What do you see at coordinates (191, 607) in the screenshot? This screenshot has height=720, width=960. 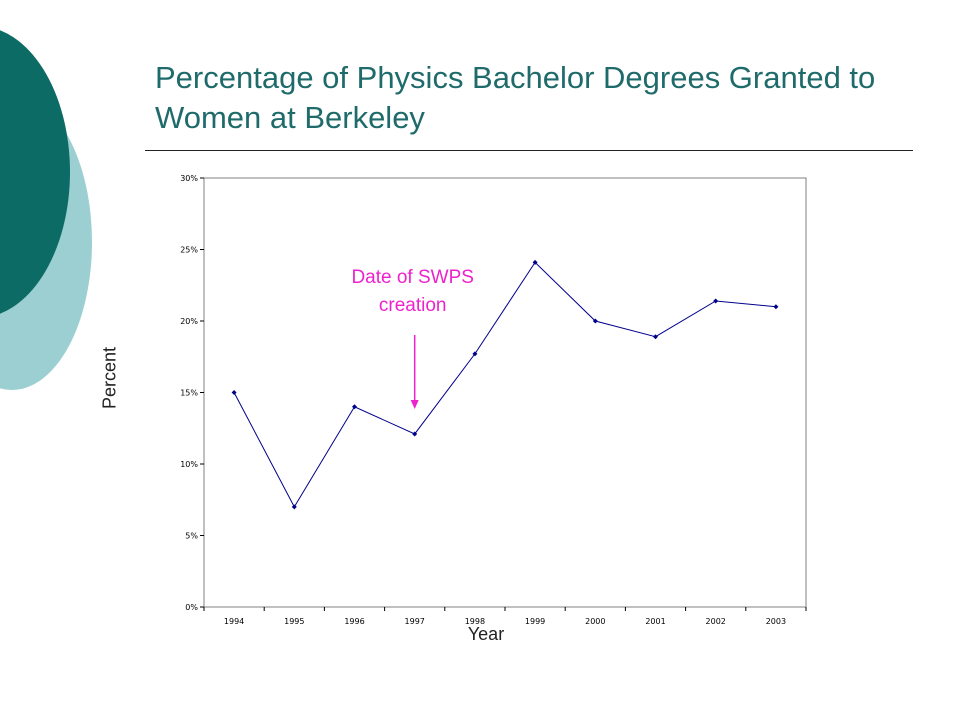 I see `y-tick-label: 0%` at bounding box center [191, 607].